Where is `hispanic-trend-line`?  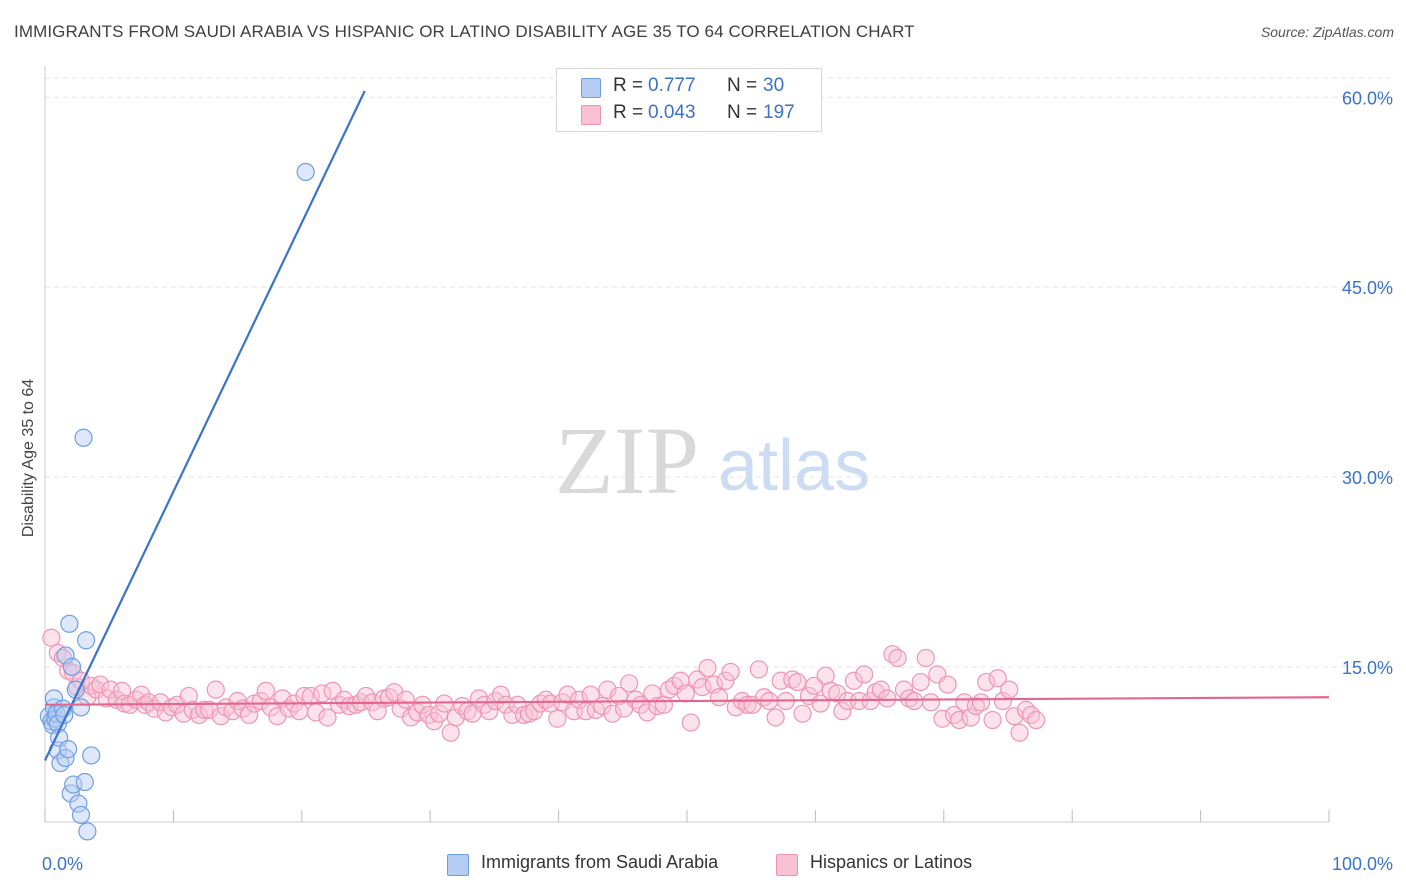 hispanic-trend-line is located at coordinates (687, 701).